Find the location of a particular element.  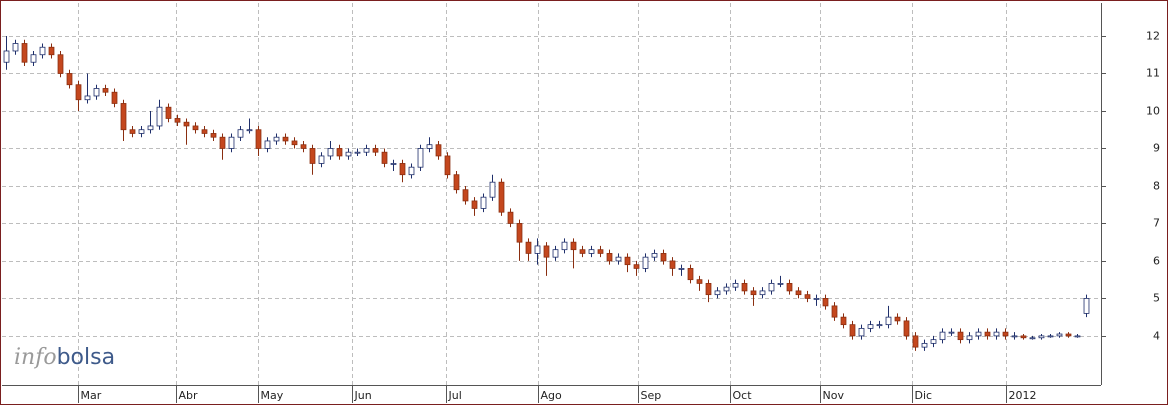

x-tick-label: Dic is located at coordinates (924, 395).